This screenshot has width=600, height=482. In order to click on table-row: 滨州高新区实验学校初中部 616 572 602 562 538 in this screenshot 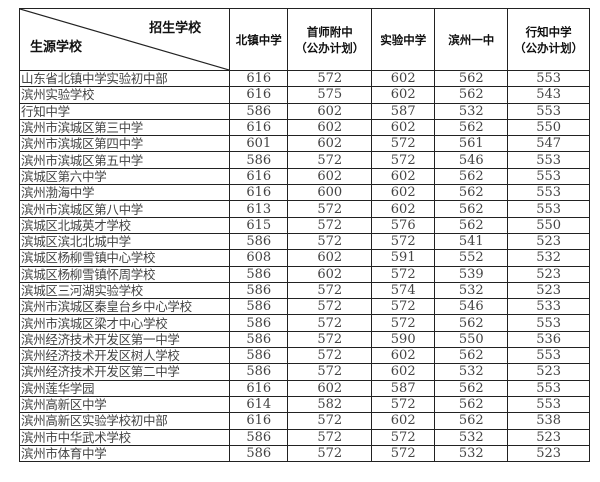, I will do `click(304, 421)`.